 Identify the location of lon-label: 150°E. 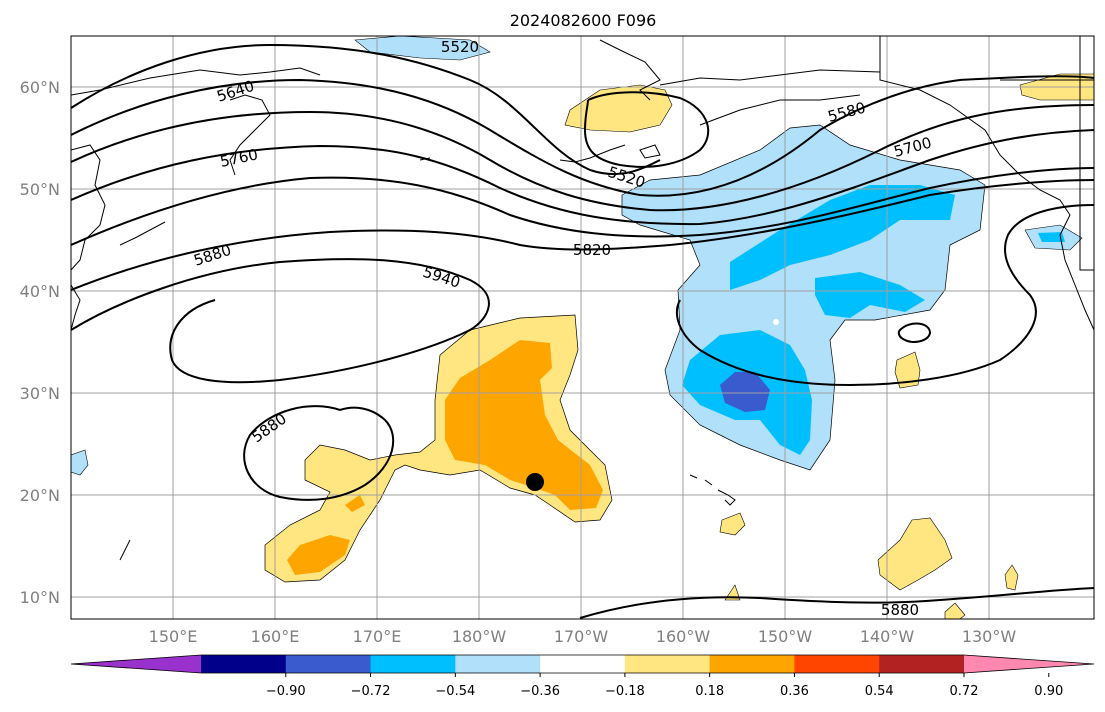
(173, 636).